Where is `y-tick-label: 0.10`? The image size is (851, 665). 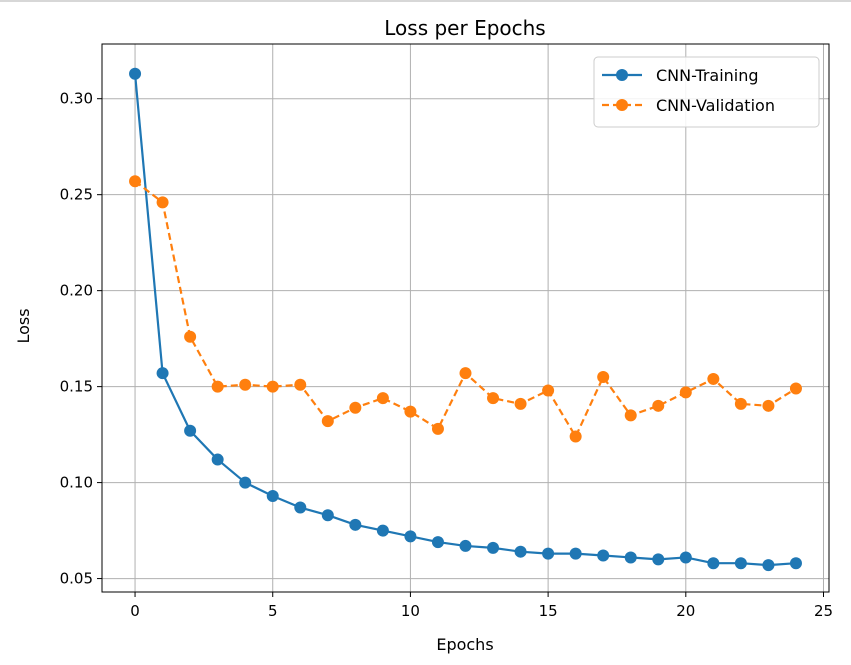 y-tick-label: 0.10 is located at coordinates (76, 483).